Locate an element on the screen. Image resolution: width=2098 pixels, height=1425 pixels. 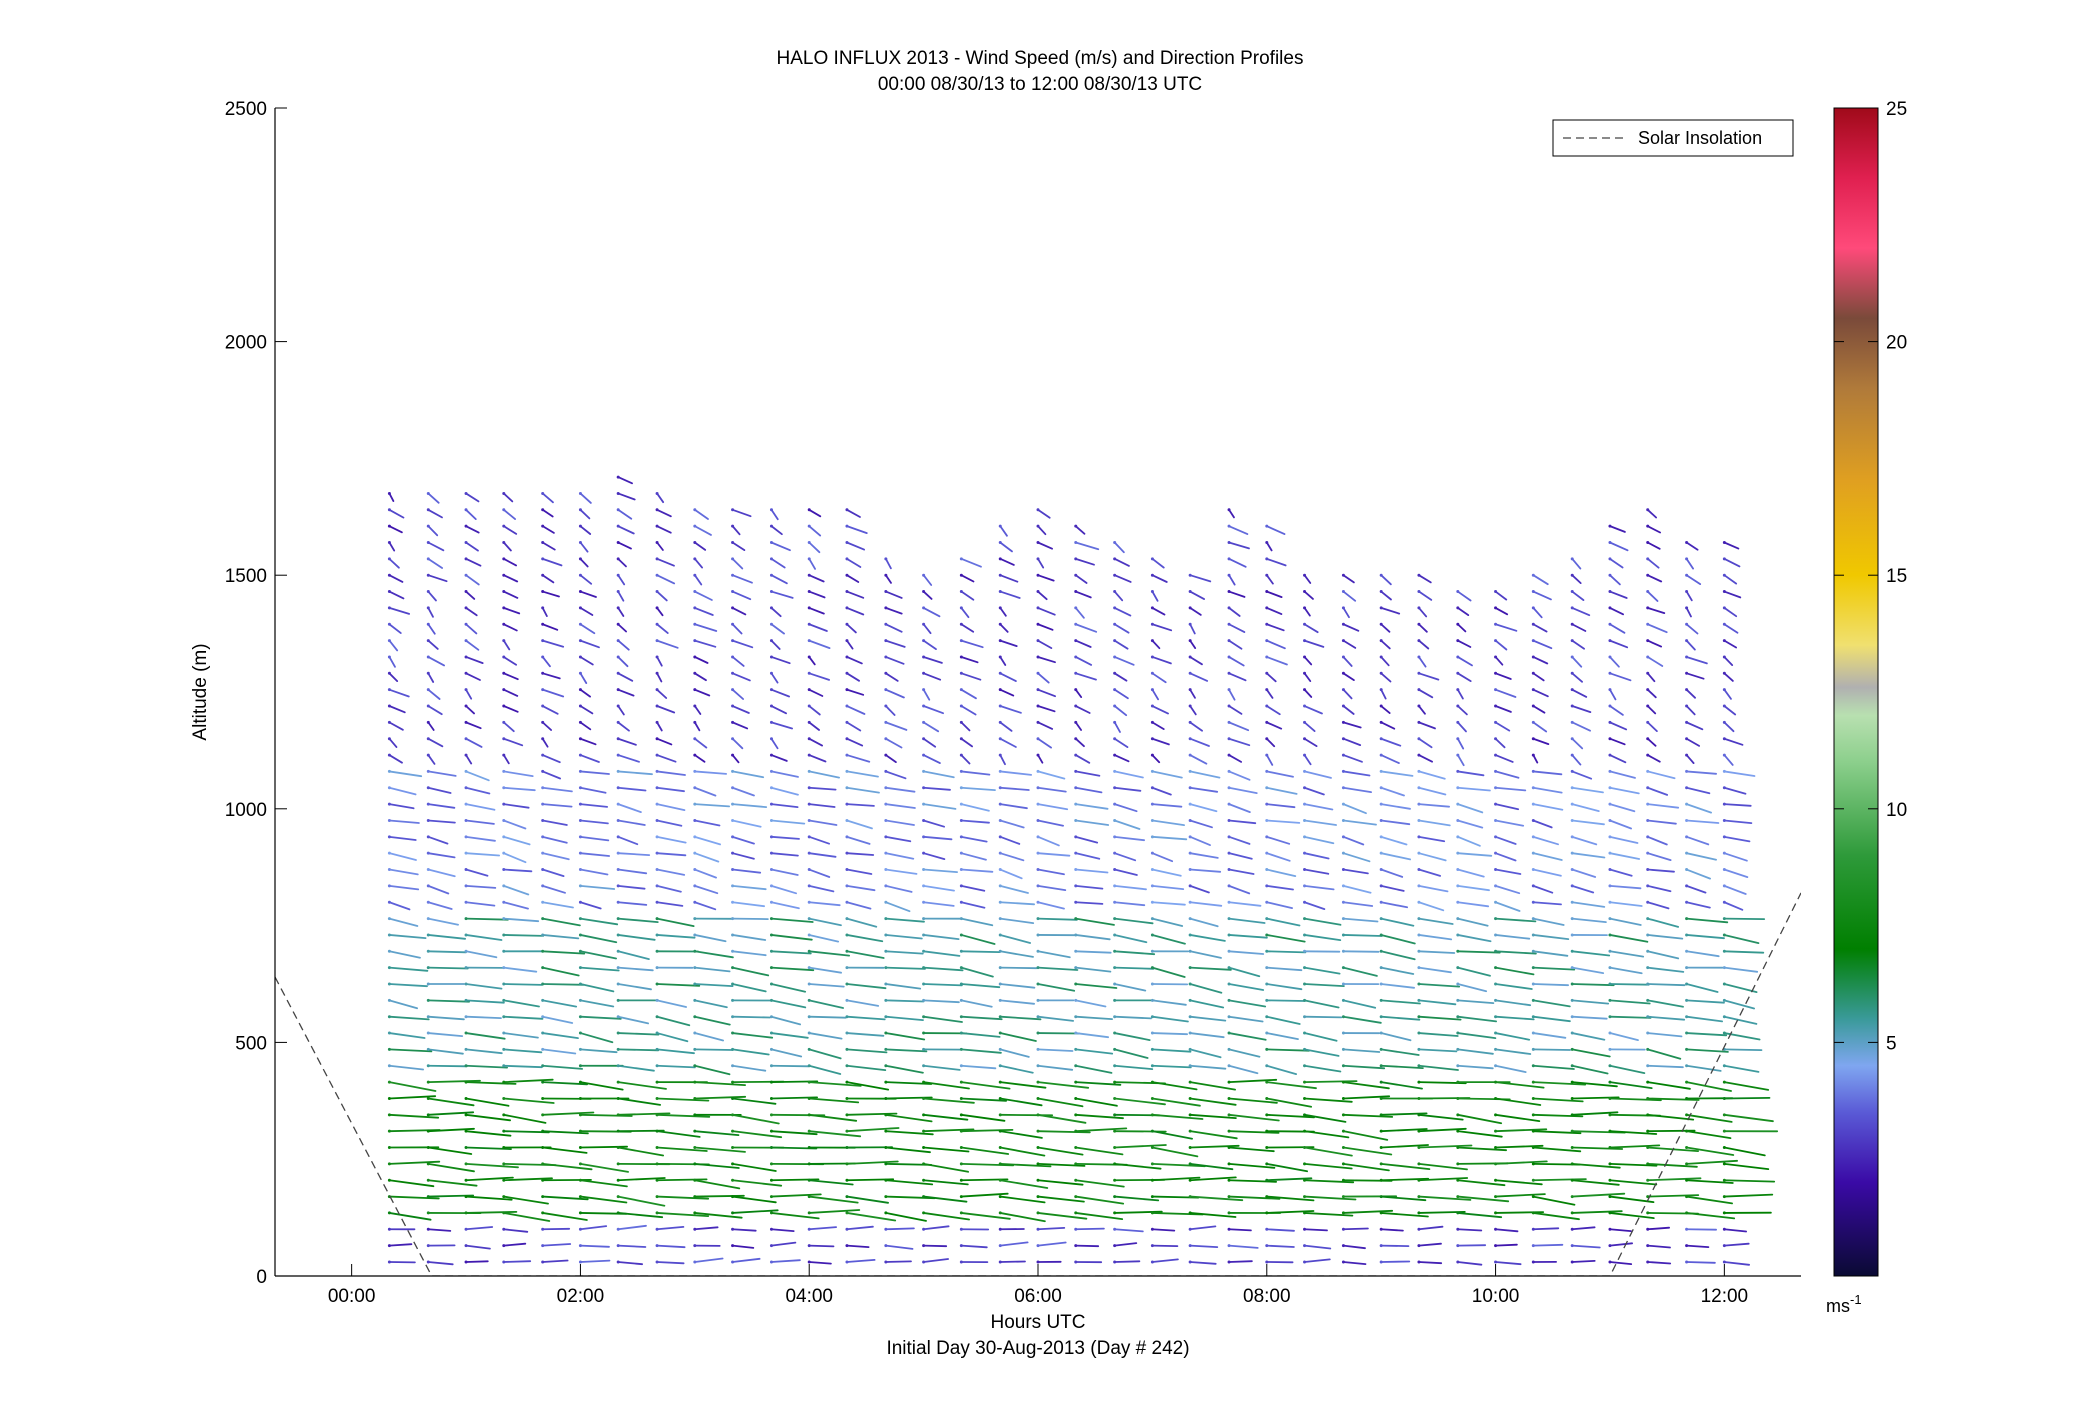
x-tick-label: 12:00 is located at coordinates (1725, 1296).